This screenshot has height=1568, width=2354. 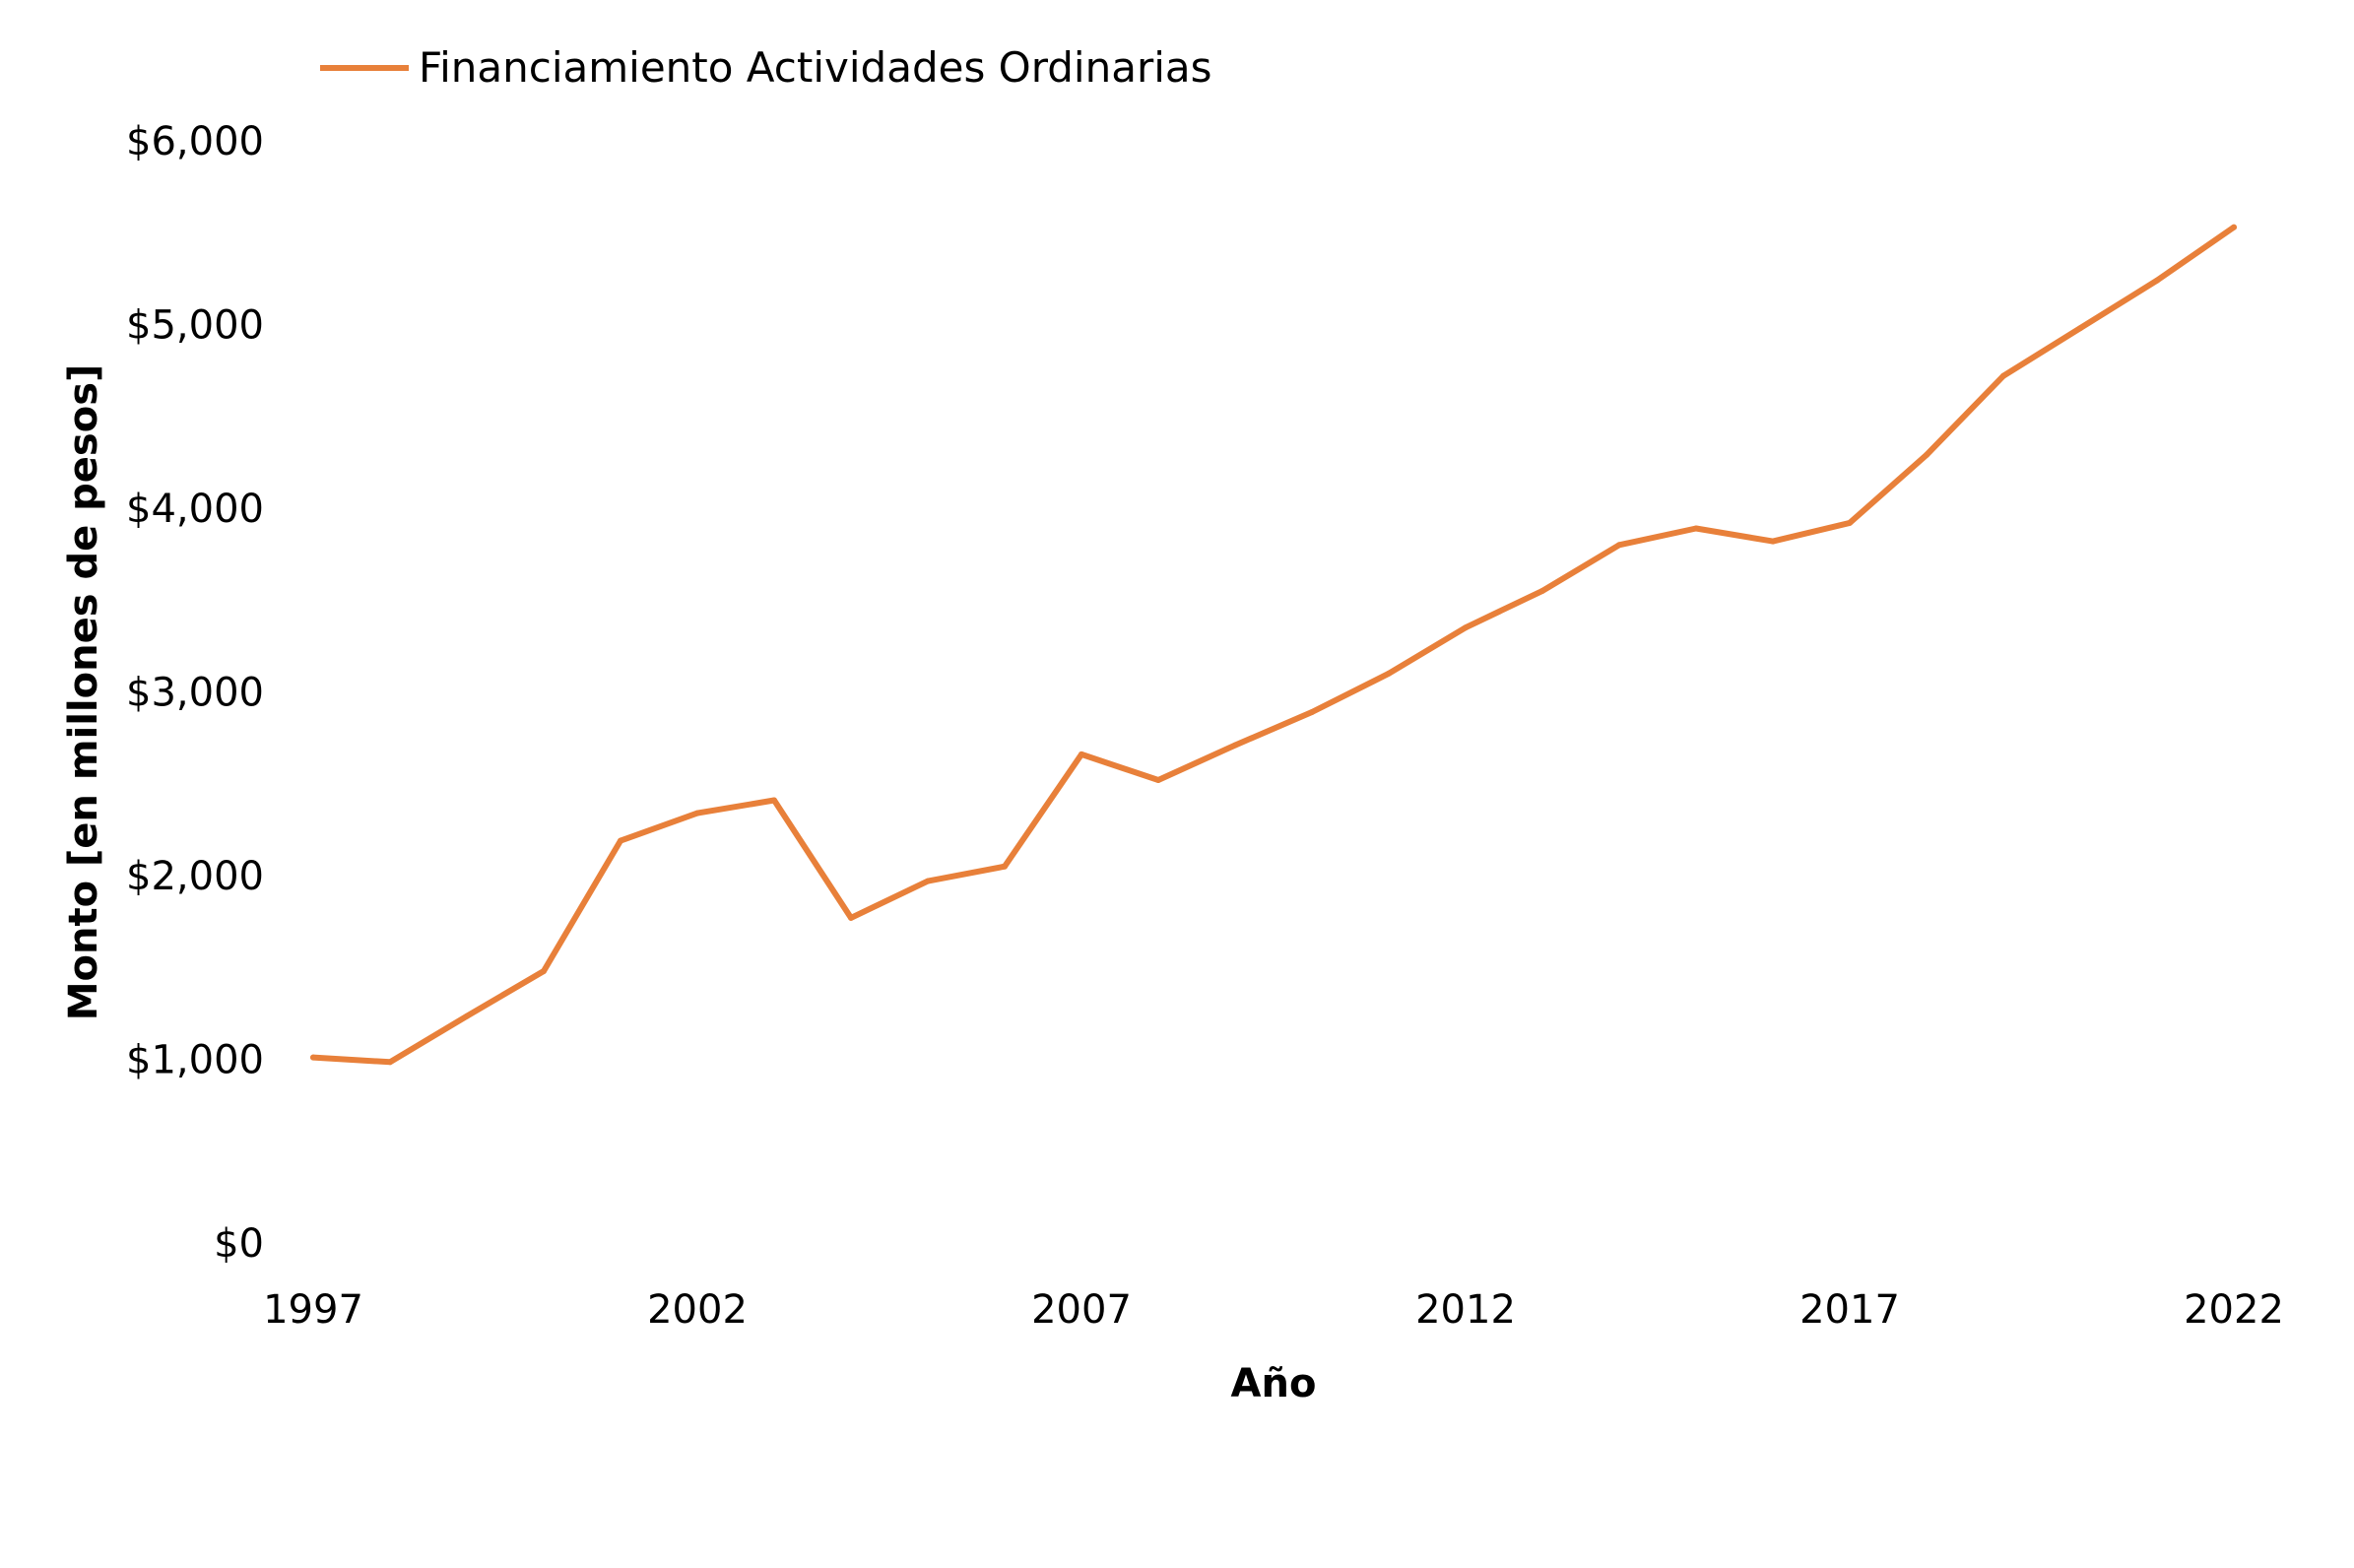 I want to click on y-axis-ticks: $0 $1,000 $2,000 $3,000 $4,000 $5,000 $6,000, so click(x=195, y=693).